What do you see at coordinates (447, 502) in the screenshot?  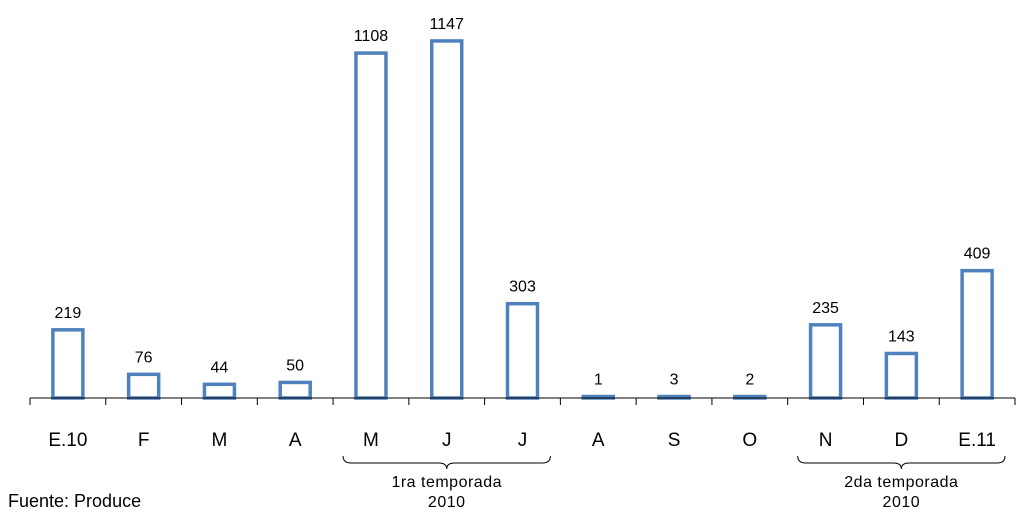 I see `group-year-1: 2010` at bounding box center [447, 502].